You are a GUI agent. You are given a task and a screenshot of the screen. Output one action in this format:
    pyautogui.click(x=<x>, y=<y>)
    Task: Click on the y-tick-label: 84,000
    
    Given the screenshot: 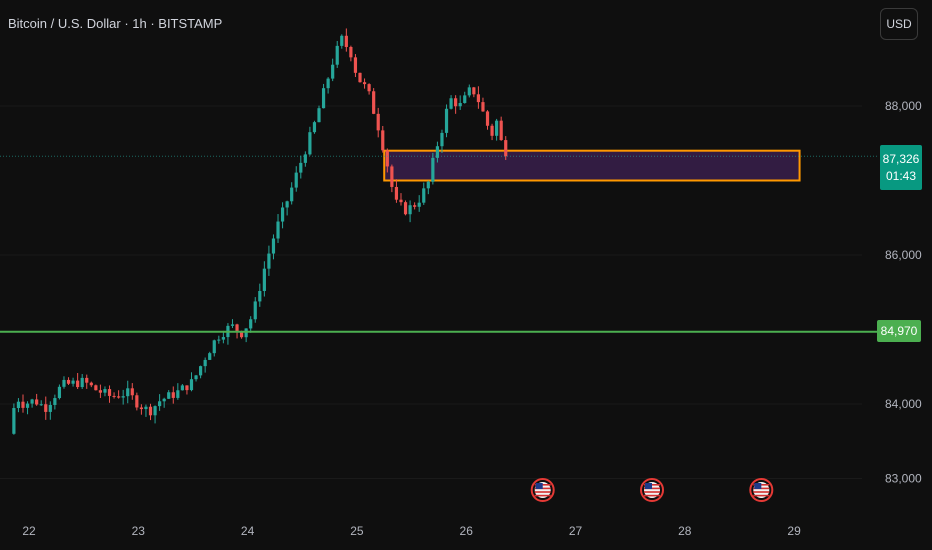 What is the action you would take?
    pyautogui.click(x=903, y=404)
    